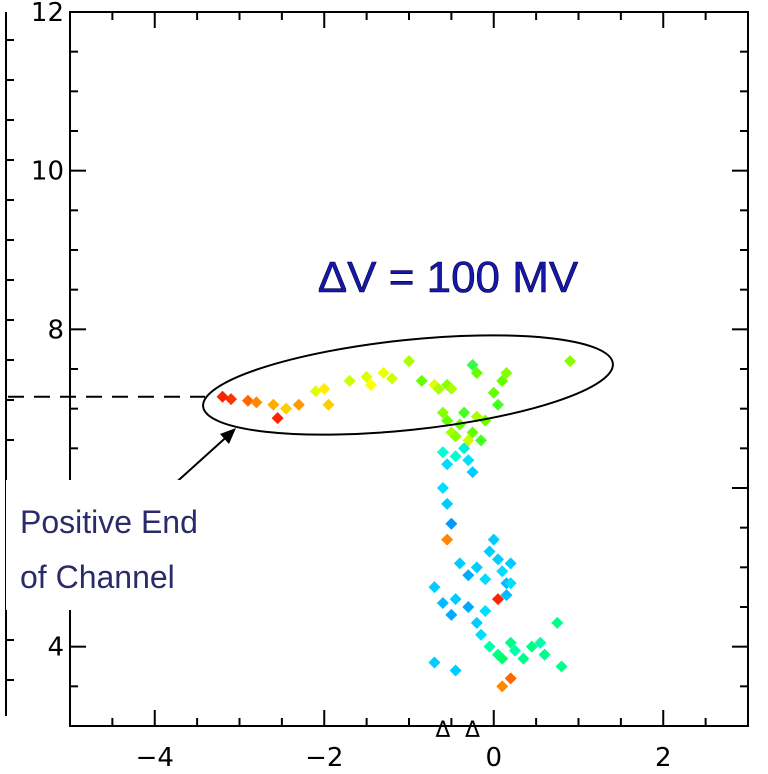 This screenshot has width=768, height=774. What do you see at coordinates (228, 436) in the screenshot?
I see `annotation-arrowhead` at bounding box center [228, 436].